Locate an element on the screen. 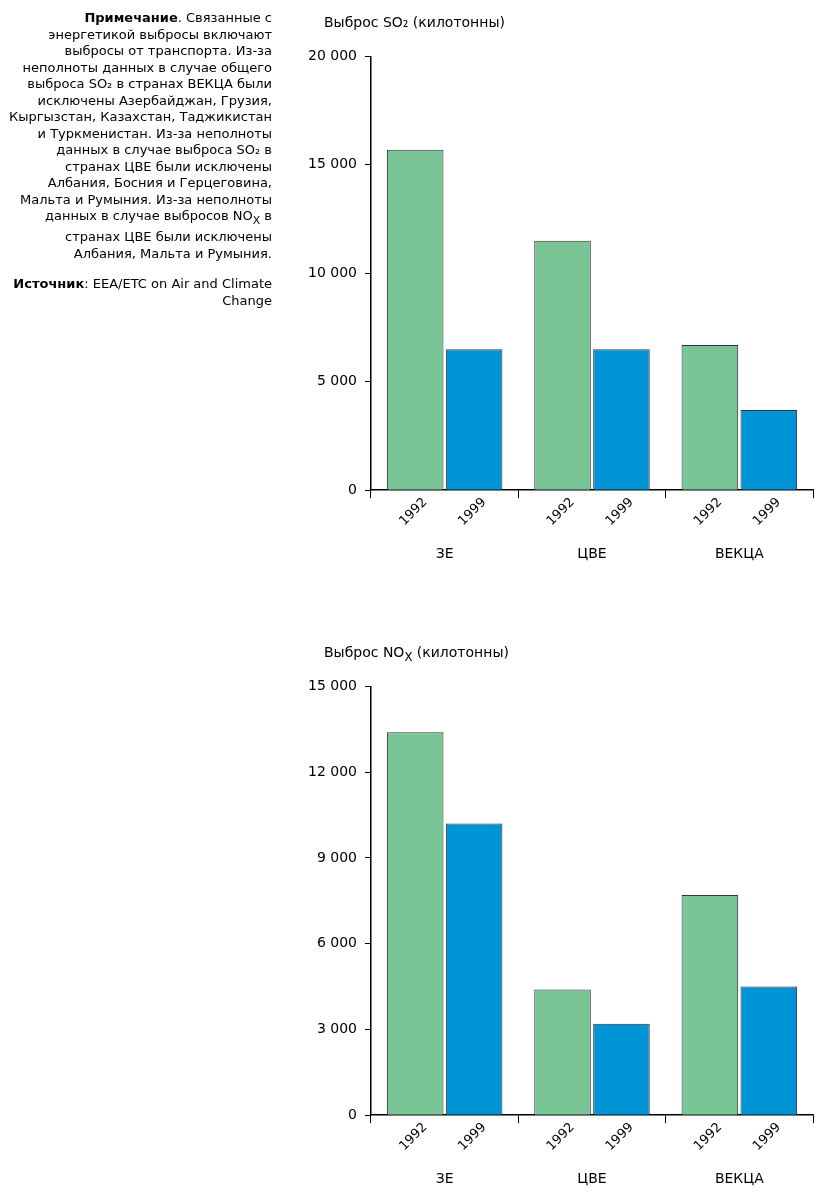 Image resolution: width=817 pixels, height=1201 pixels. y-tick-label: 10 000 is located at coordinates (332, 271).